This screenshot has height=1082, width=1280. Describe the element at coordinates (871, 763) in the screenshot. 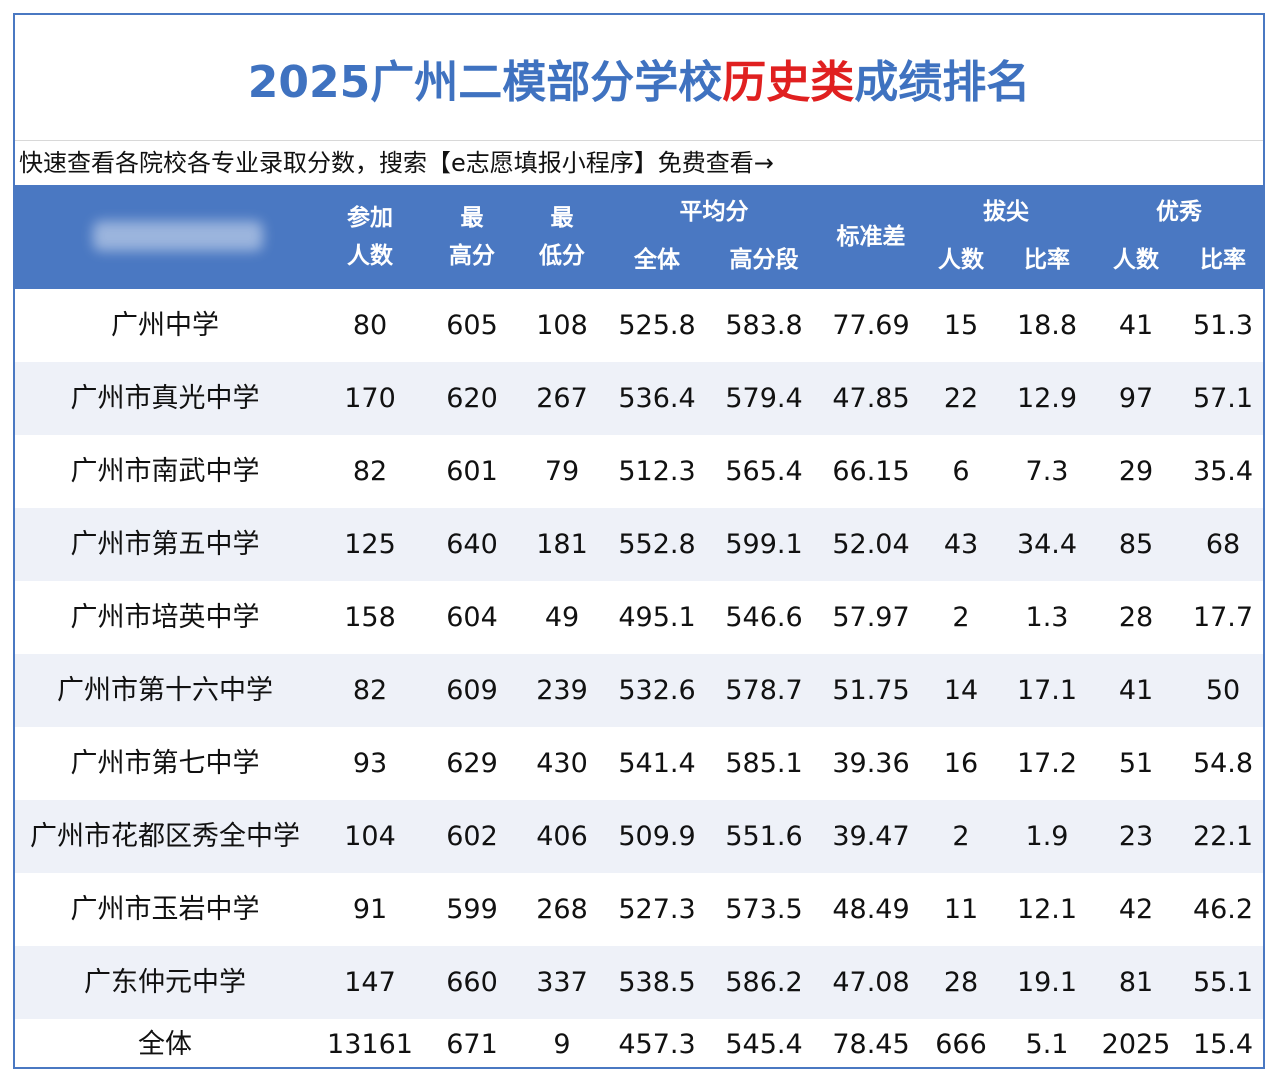

I see `cell-std-dev: 39.36` at that location.